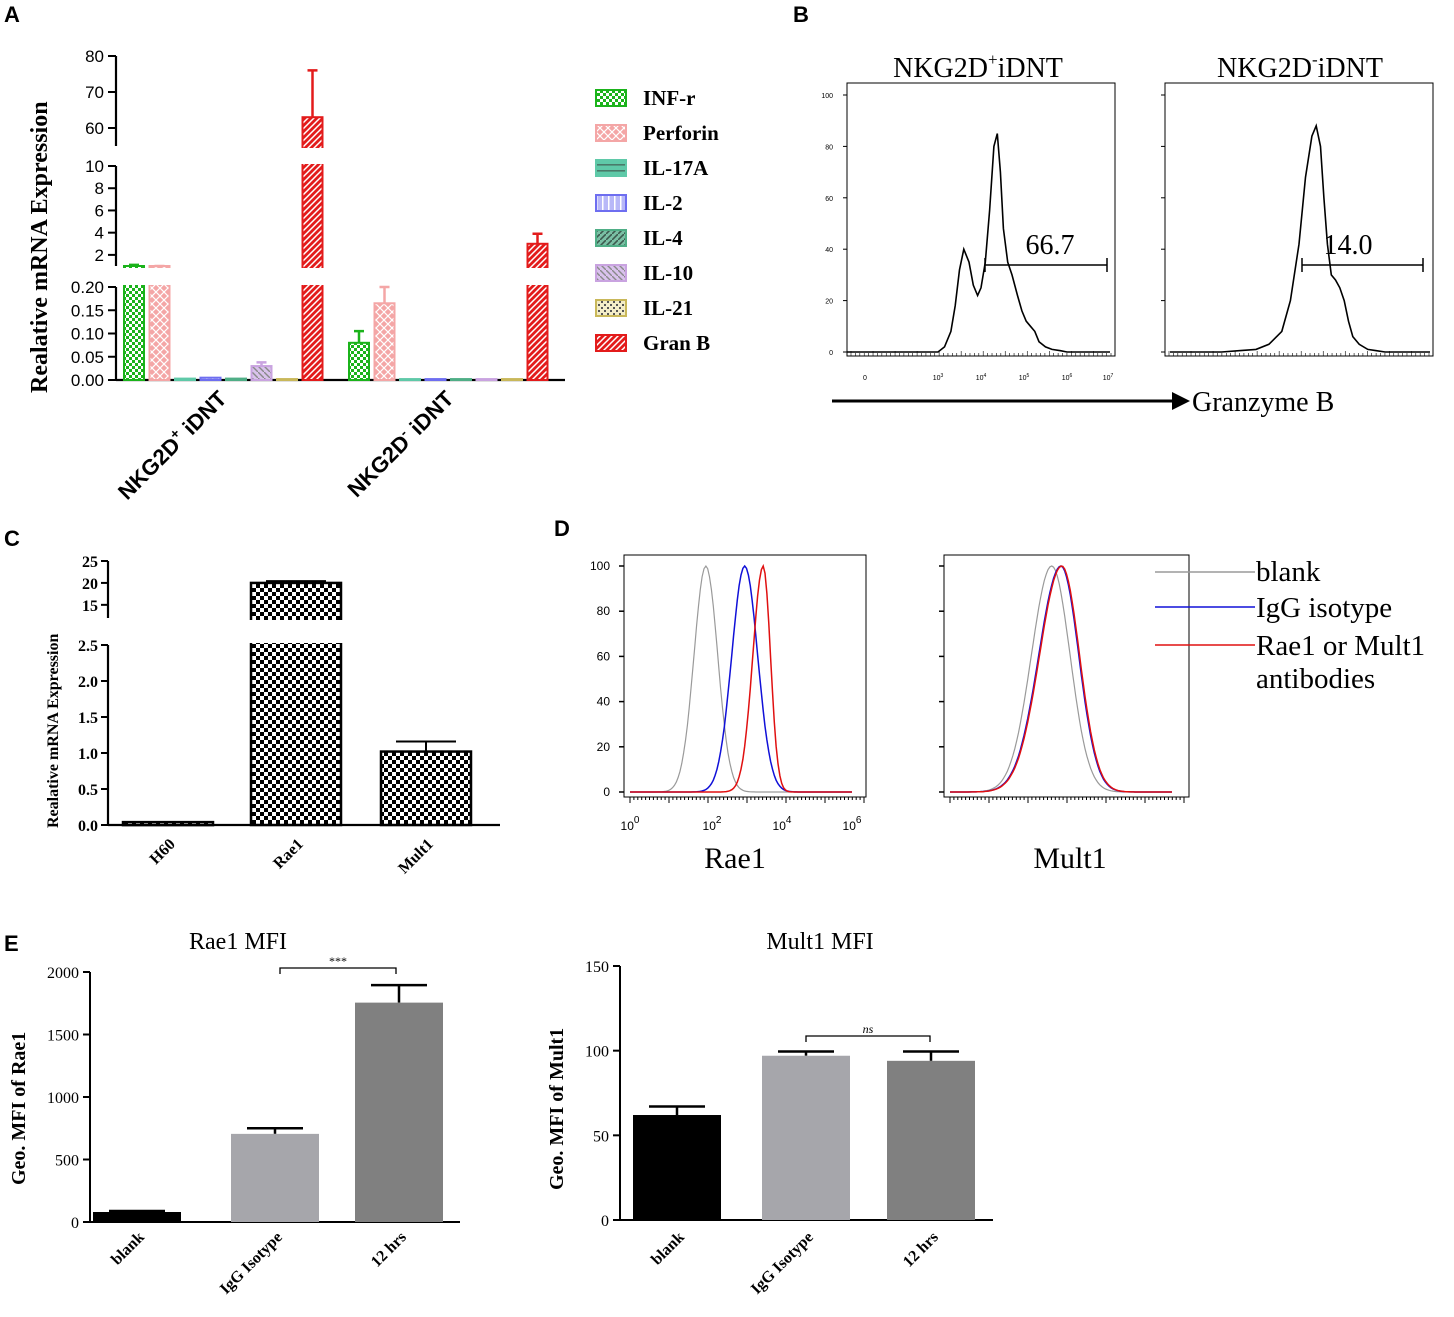  What do you see at coordinates (604, 747) in the screenshot?
I see `panel-d-y-tick-label: 20` at bounding box center [604, 747].